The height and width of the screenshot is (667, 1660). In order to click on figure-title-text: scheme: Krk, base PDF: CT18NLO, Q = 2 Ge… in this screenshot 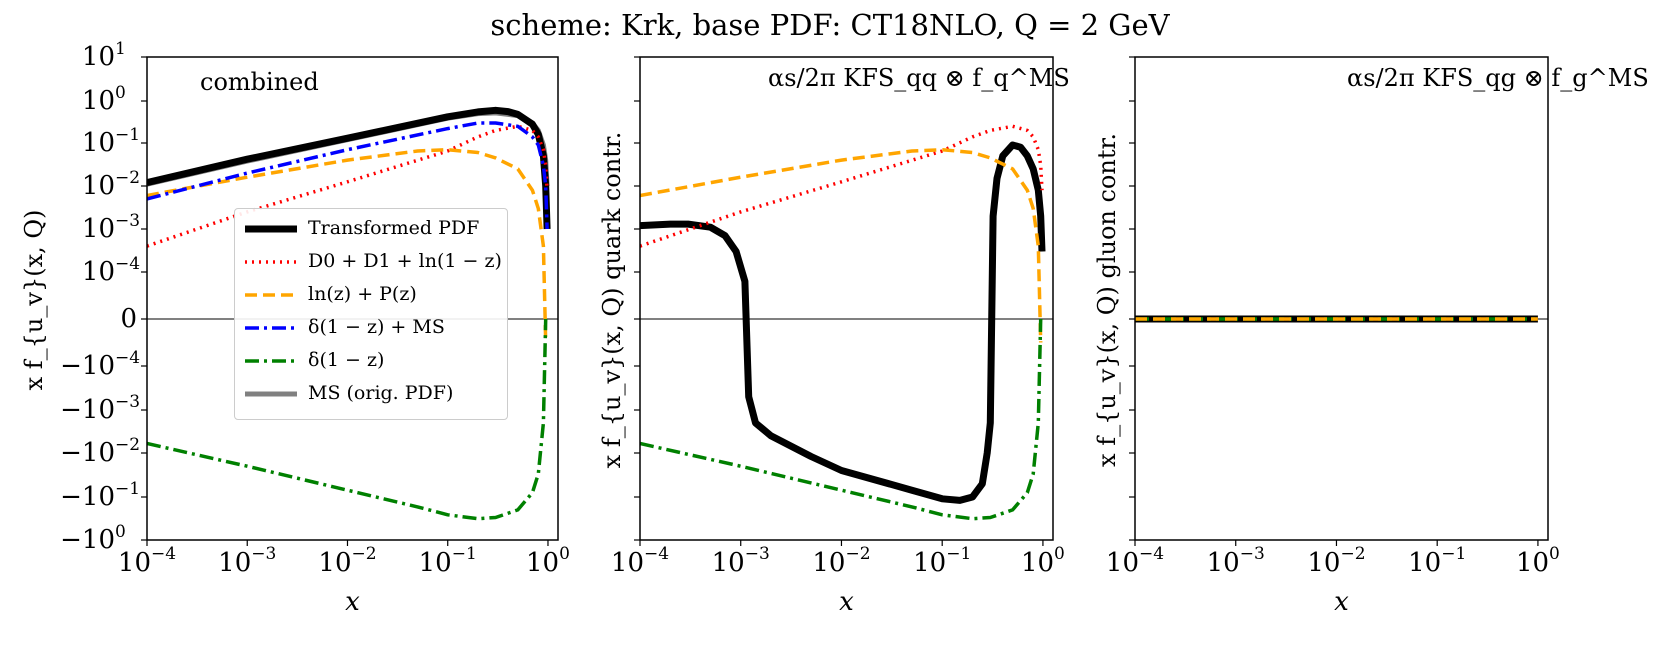, I will do `click(830, 25)`.